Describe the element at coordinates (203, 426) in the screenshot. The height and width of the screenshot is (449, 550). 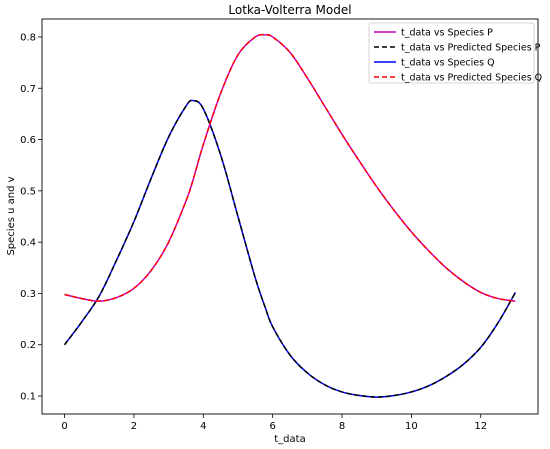
I see `x-tick-label: 4` at that location.